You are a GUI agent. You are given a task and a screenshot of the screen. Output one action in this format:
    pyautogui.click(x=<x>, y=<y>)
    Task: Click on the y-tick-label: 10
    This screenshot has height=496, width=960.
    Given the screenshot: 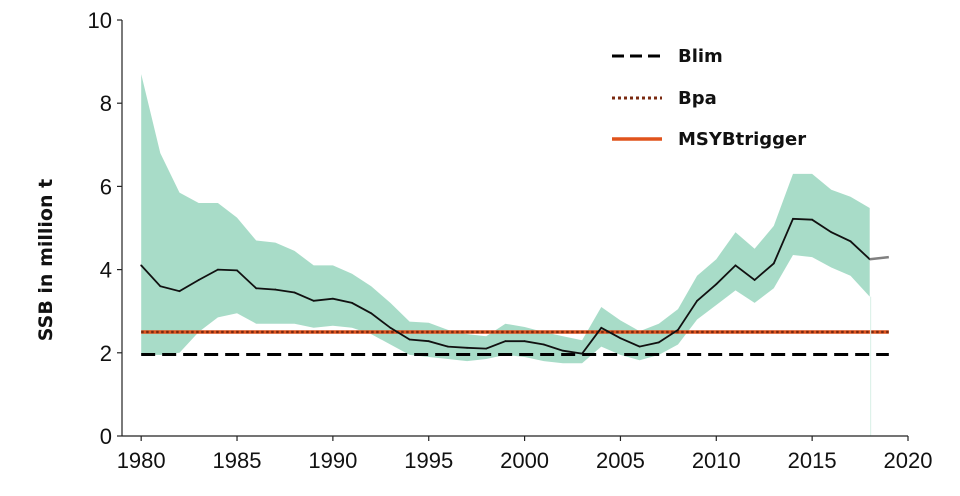 What is the action you would take?
    pyautogui.click(x=100, y=20)
    